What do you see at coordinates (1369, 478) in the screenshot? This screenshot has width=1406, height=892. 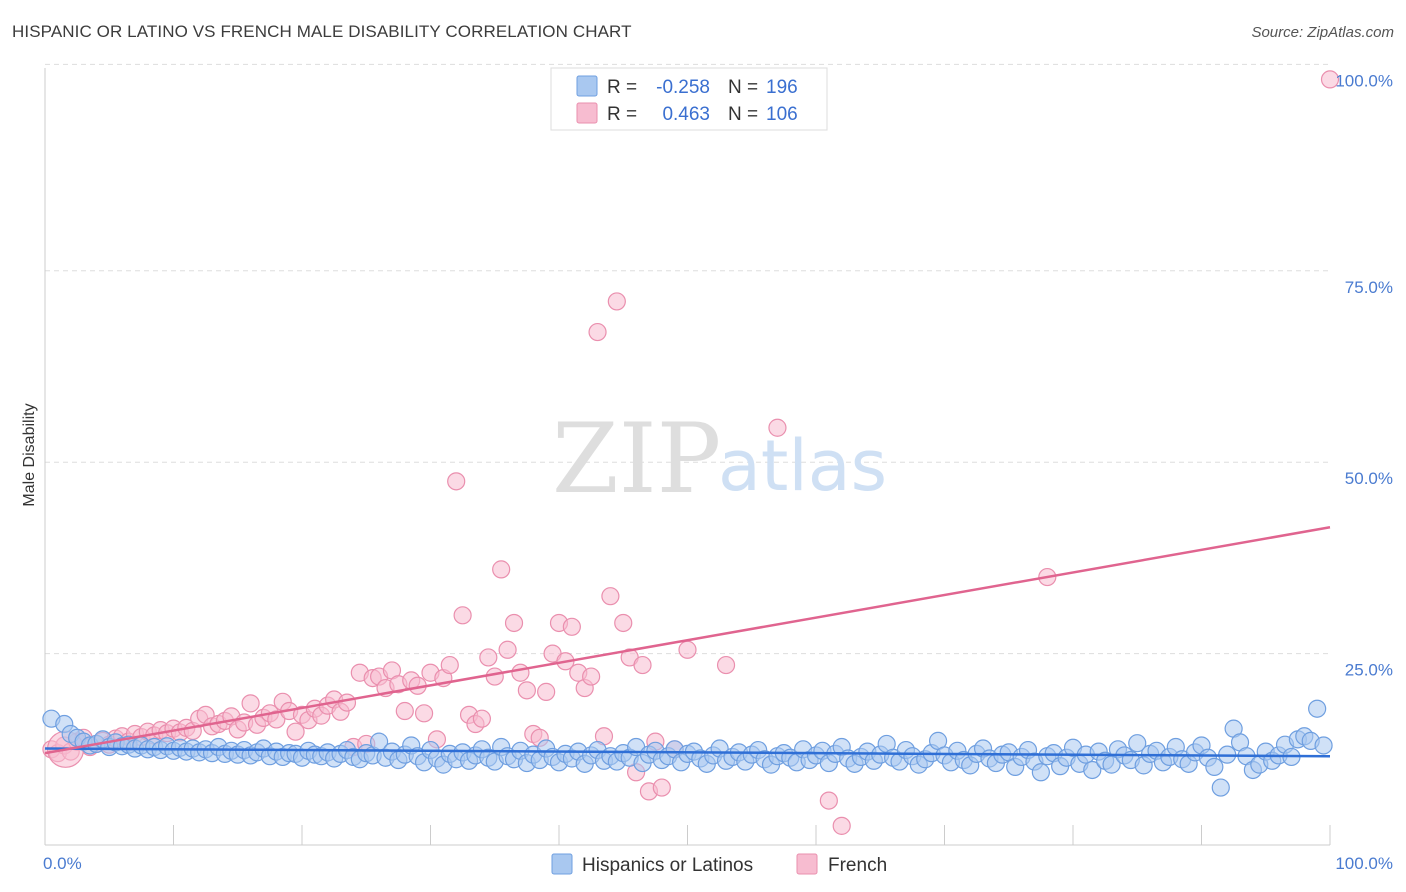 I see `y-tick-label-1: 50.0%` at bounding box center [1369, 478].